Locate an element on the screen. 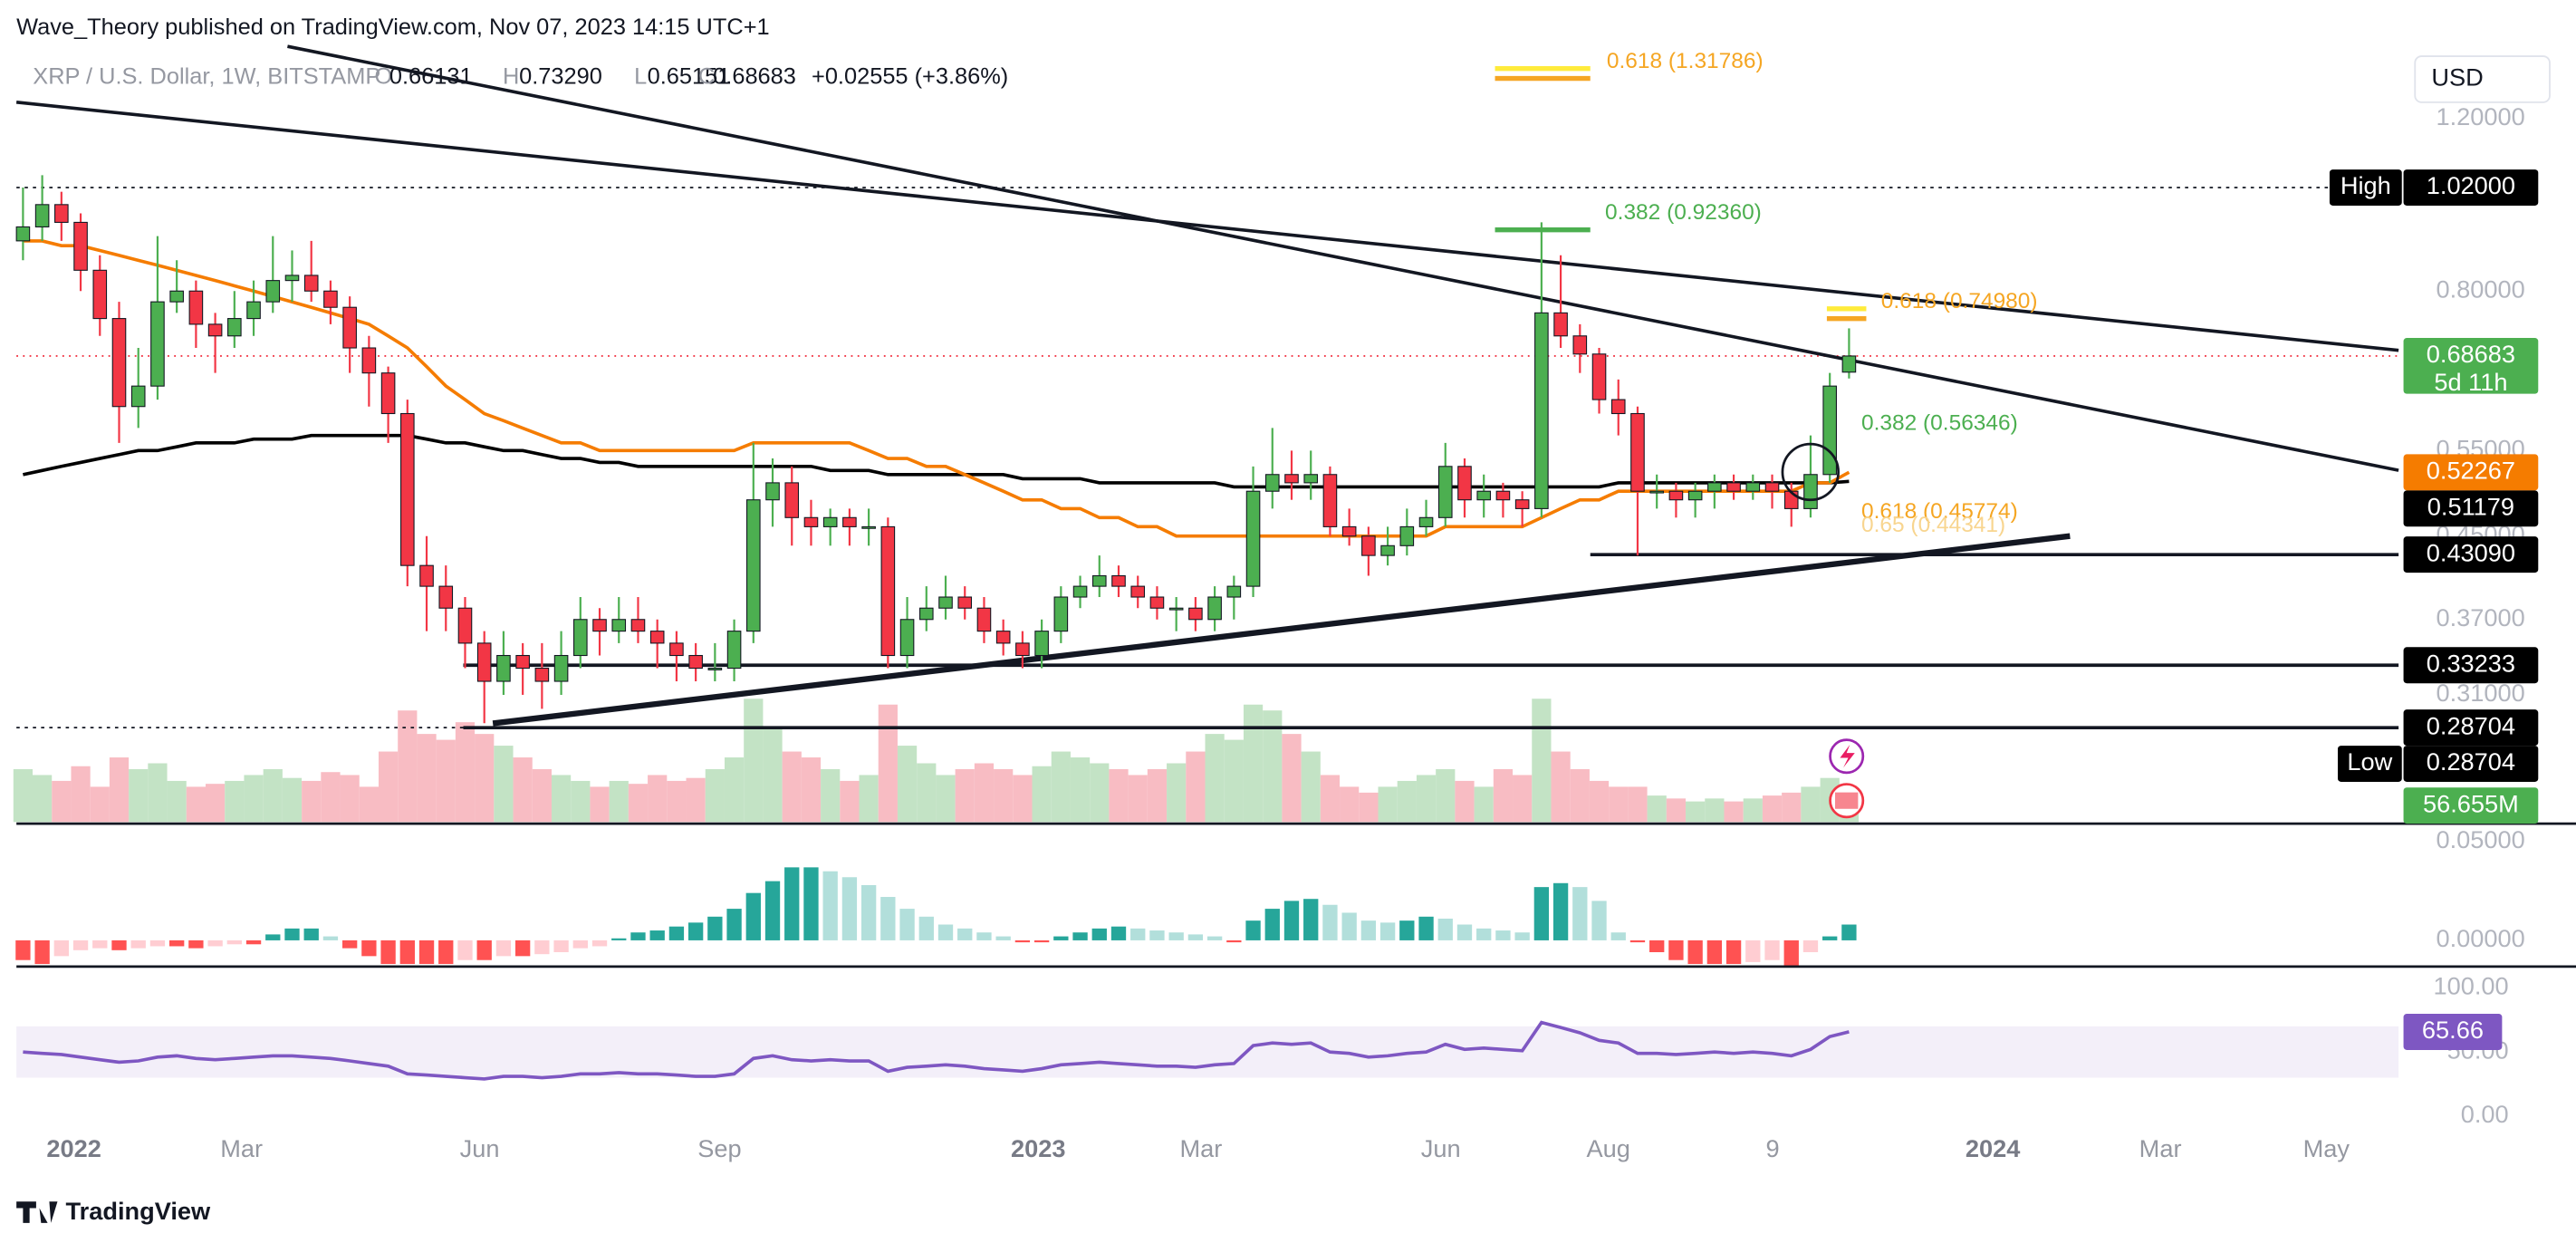 Image resolution: width=2576 pixels, height=1243 pixels. currency-button is located at coordinates (2482, 79).